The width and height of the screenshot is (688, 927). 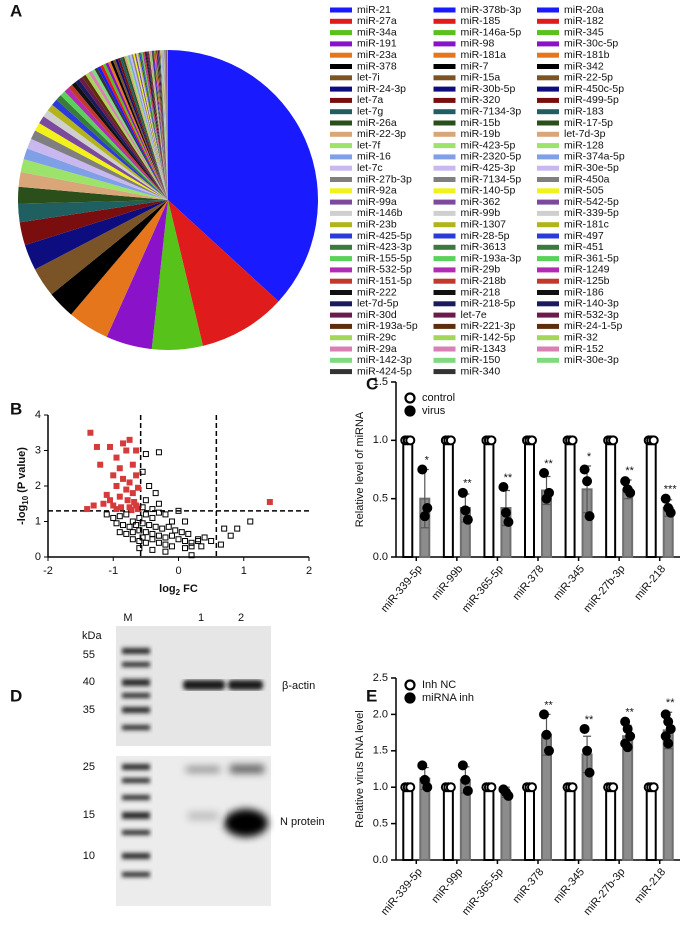 What do you see at coordinates (89, 682) in the screenshot?
I see `marker-label: 40` at bounding box center [89, 682].